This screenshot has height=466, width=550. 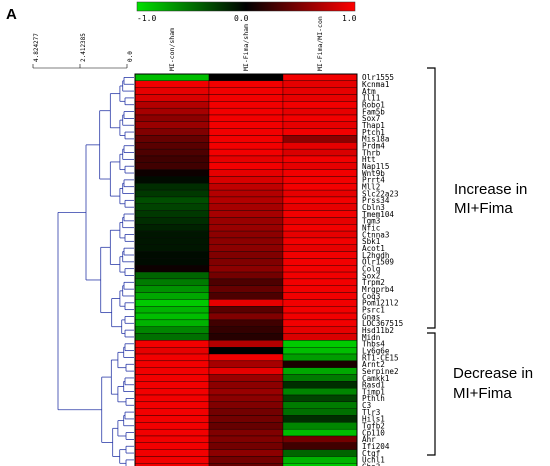 What do you see at coordinates (482, 393) in the screenshot?
I see `decrease-label-line2: MI+Fima` at bounding box center [482, 393].